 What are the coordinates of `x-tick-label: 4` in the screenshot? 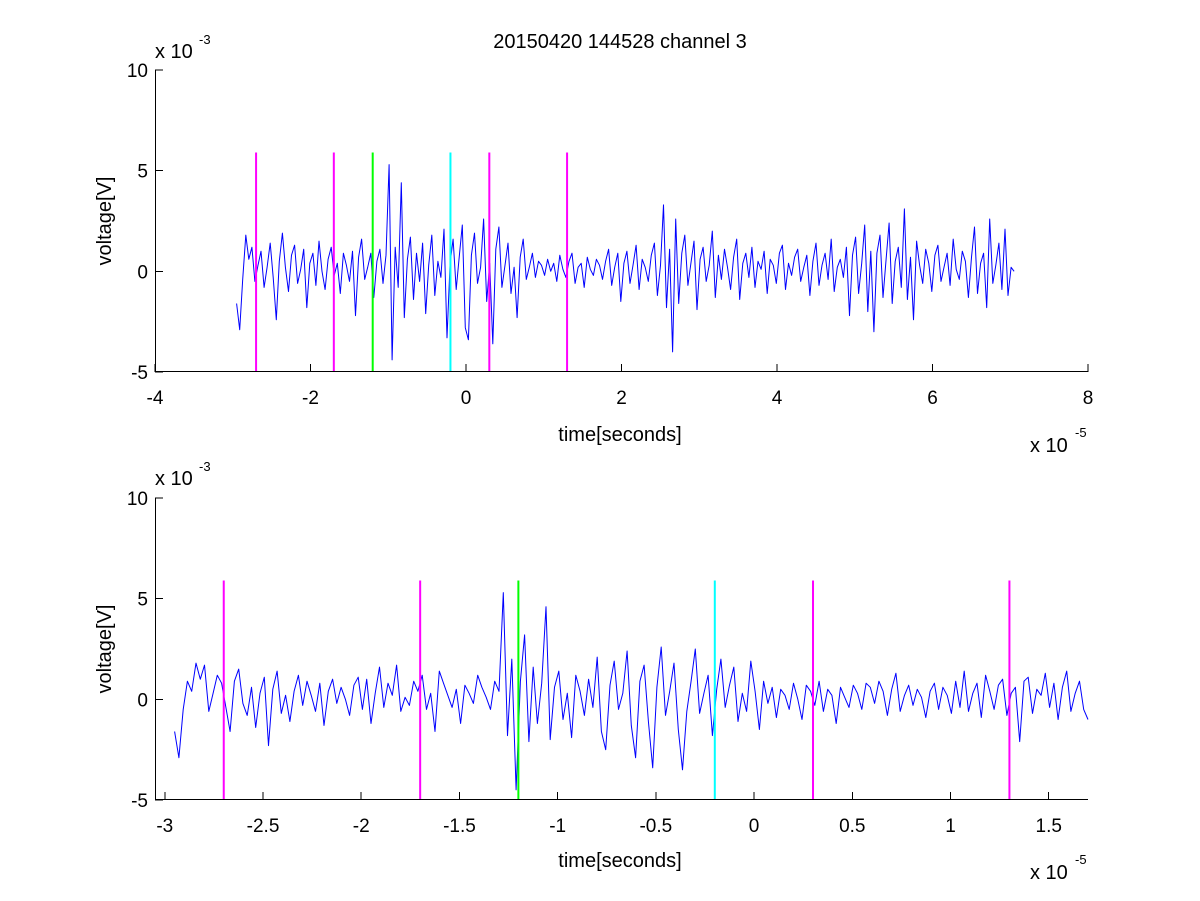 It's located at (777, 398).